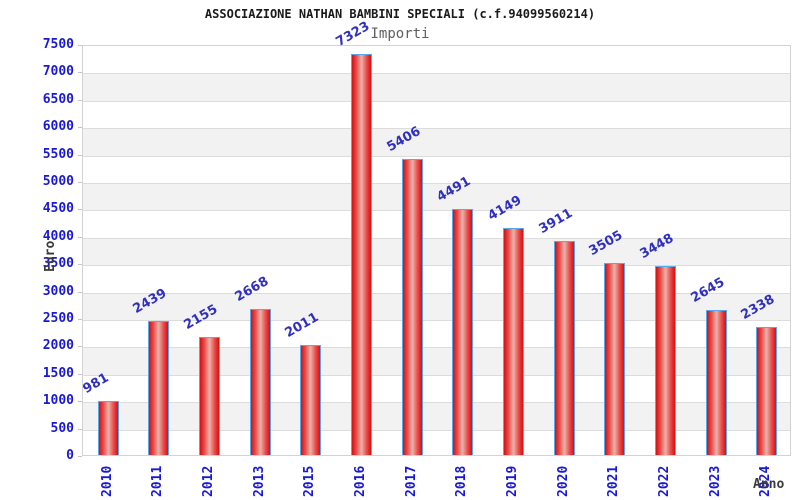 The width and height of the screenshot is (800, 500). I want to click on bar-2024, so click(767, 390).